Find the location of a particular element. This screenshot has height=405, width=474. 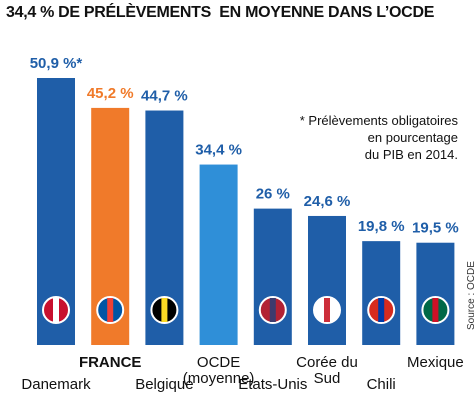

value-label: 24,6 % is located at coordinates (327, 201).